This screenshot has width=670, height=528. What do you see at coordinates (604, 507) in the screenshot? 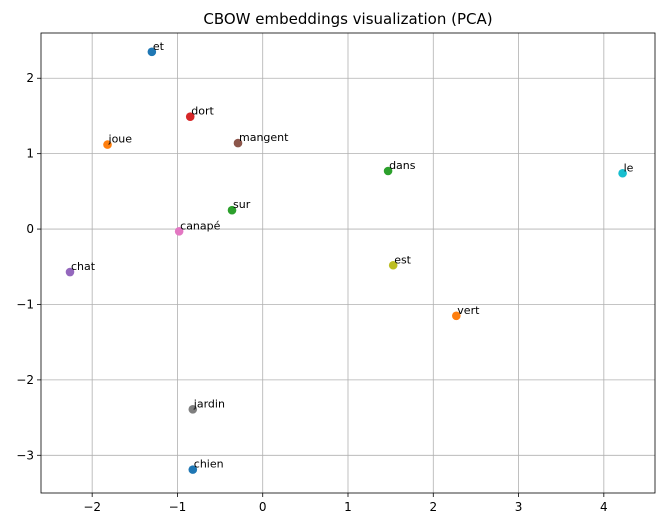
I see `x-tick-label: 4` at bounding box center [604, 507].